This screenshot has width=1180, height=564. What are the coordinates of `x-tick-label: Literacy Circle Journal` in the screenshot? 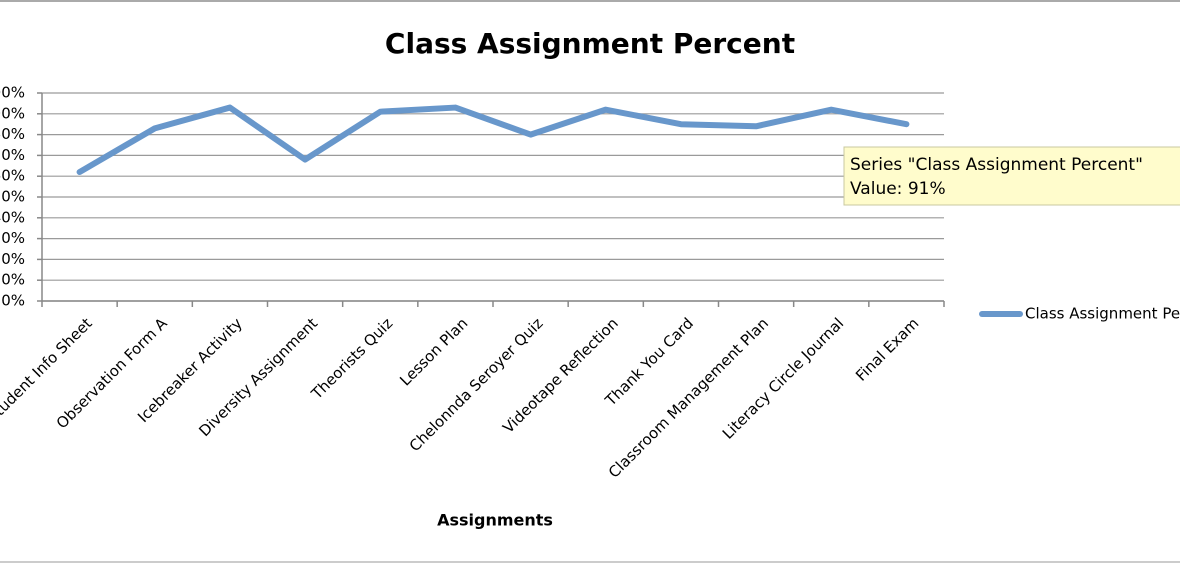 It's located at (783, 378).